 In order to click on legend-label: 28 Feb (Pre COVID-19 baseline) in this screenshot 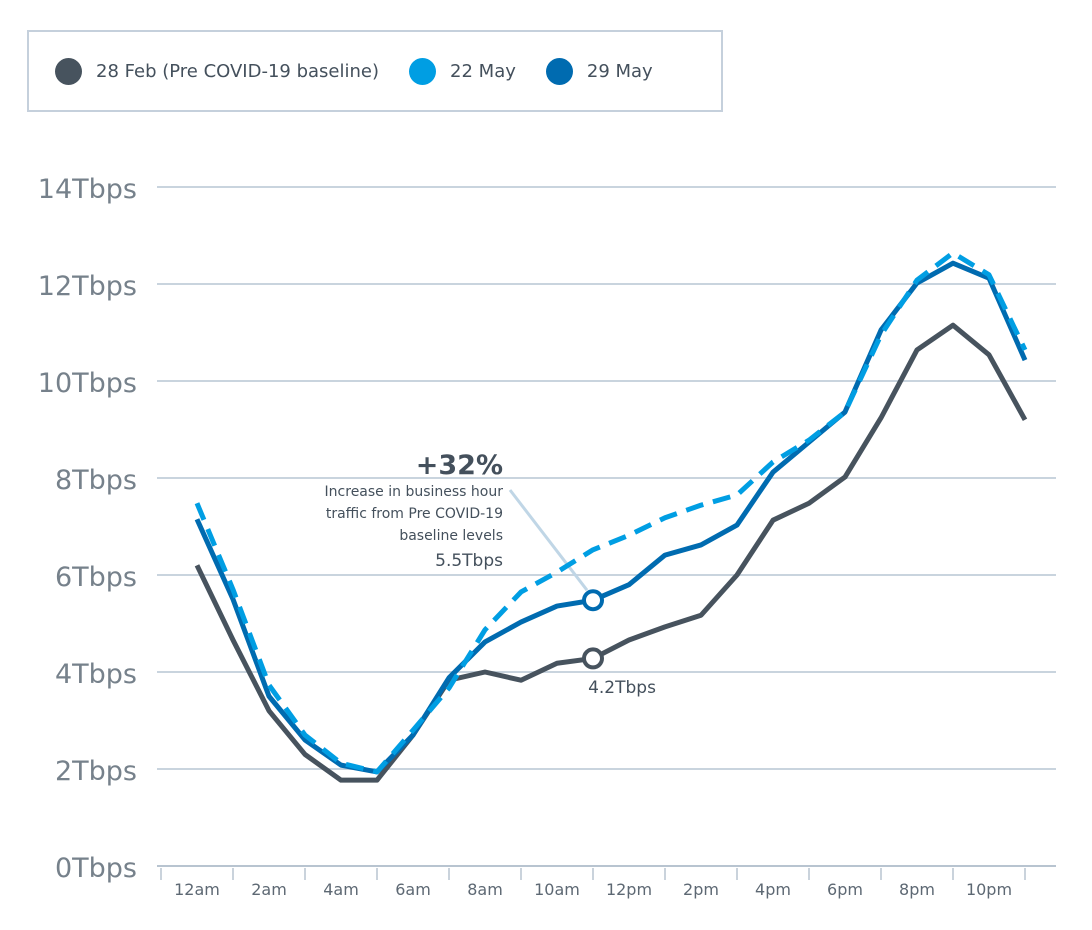, I will do `click(238, 71)`.